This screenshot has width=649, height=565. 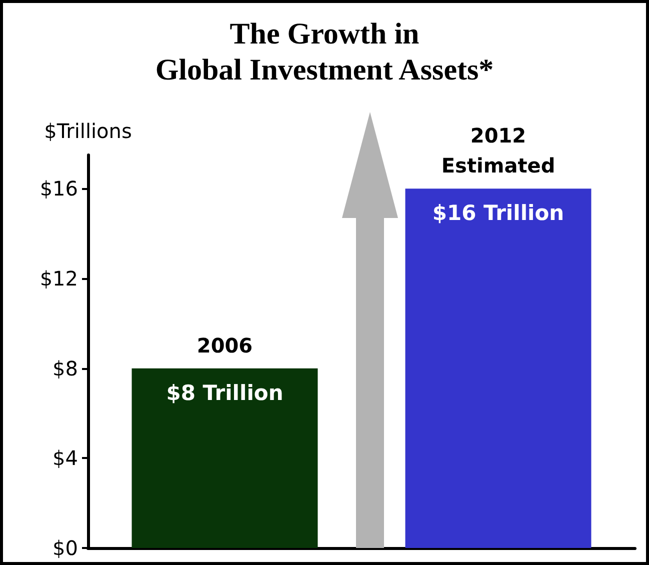 What do you see at coordinates (498, 213) in the screenshot?
I see `data-label: $16 Trillion` at bounding box center [498, 213].